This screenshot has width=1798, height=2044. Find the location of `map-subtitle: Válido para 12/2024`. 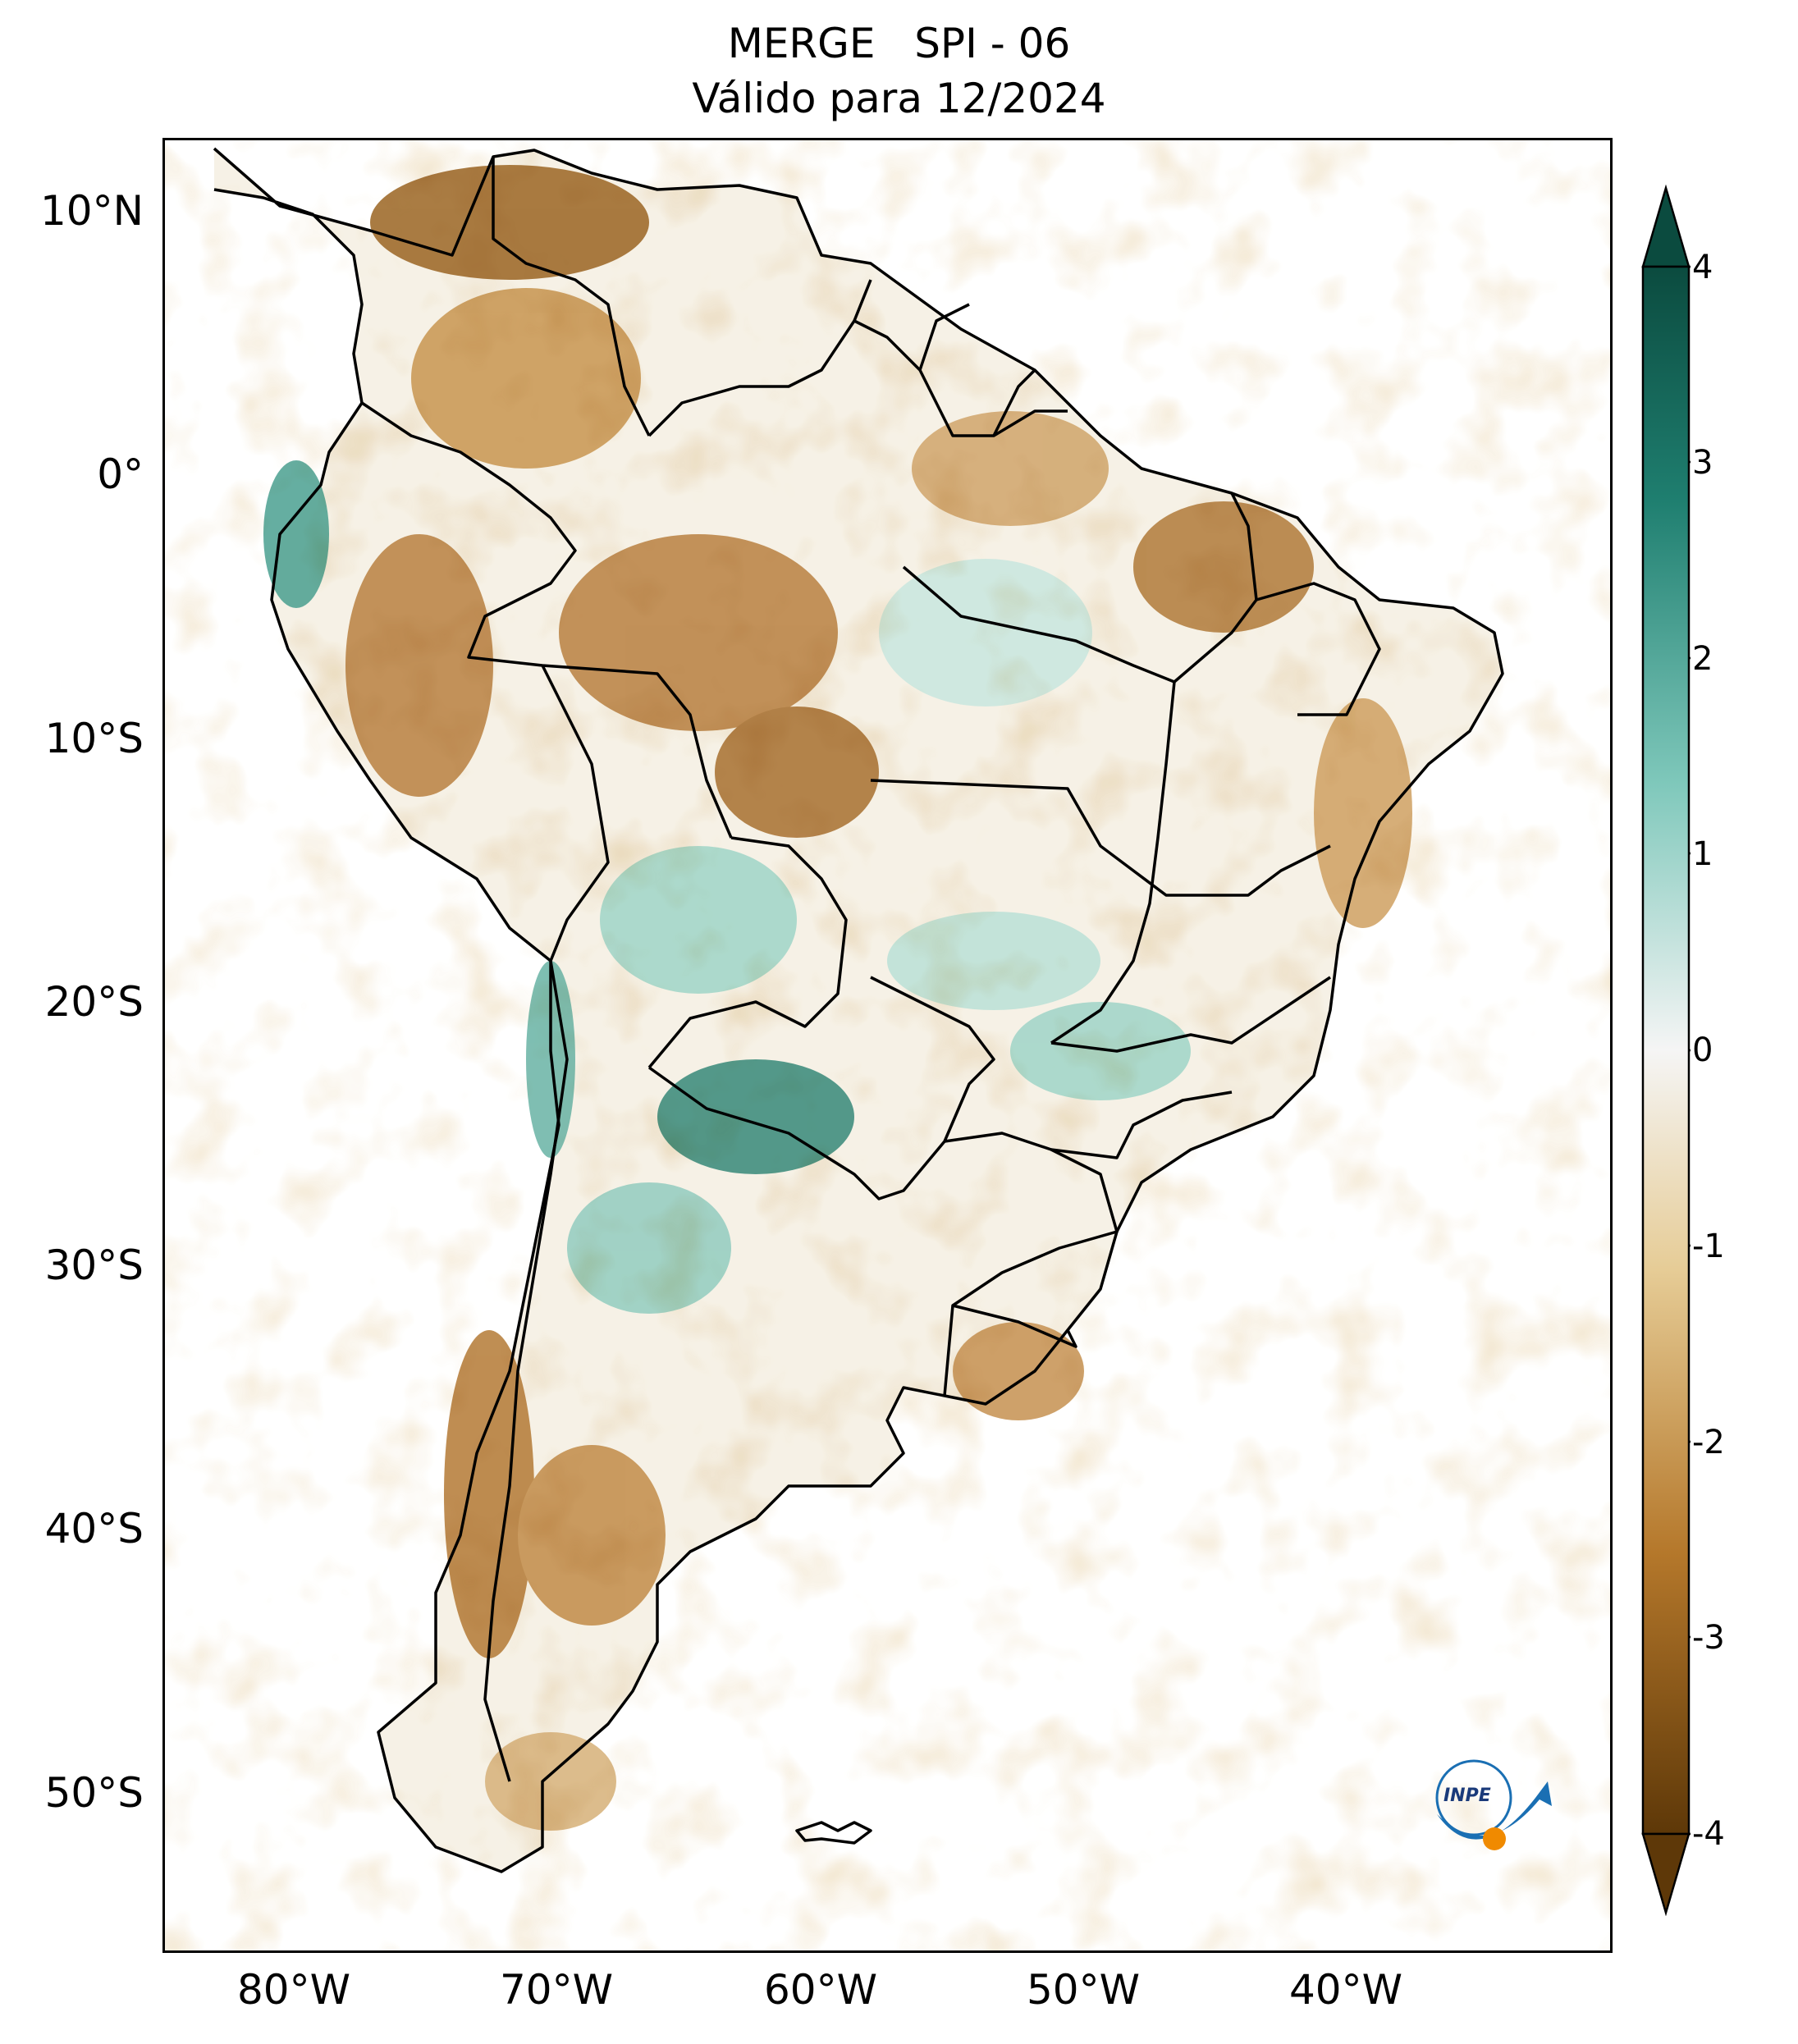

map-subtitle: Válido para 12/2024 is located at coordinates (899, 98).